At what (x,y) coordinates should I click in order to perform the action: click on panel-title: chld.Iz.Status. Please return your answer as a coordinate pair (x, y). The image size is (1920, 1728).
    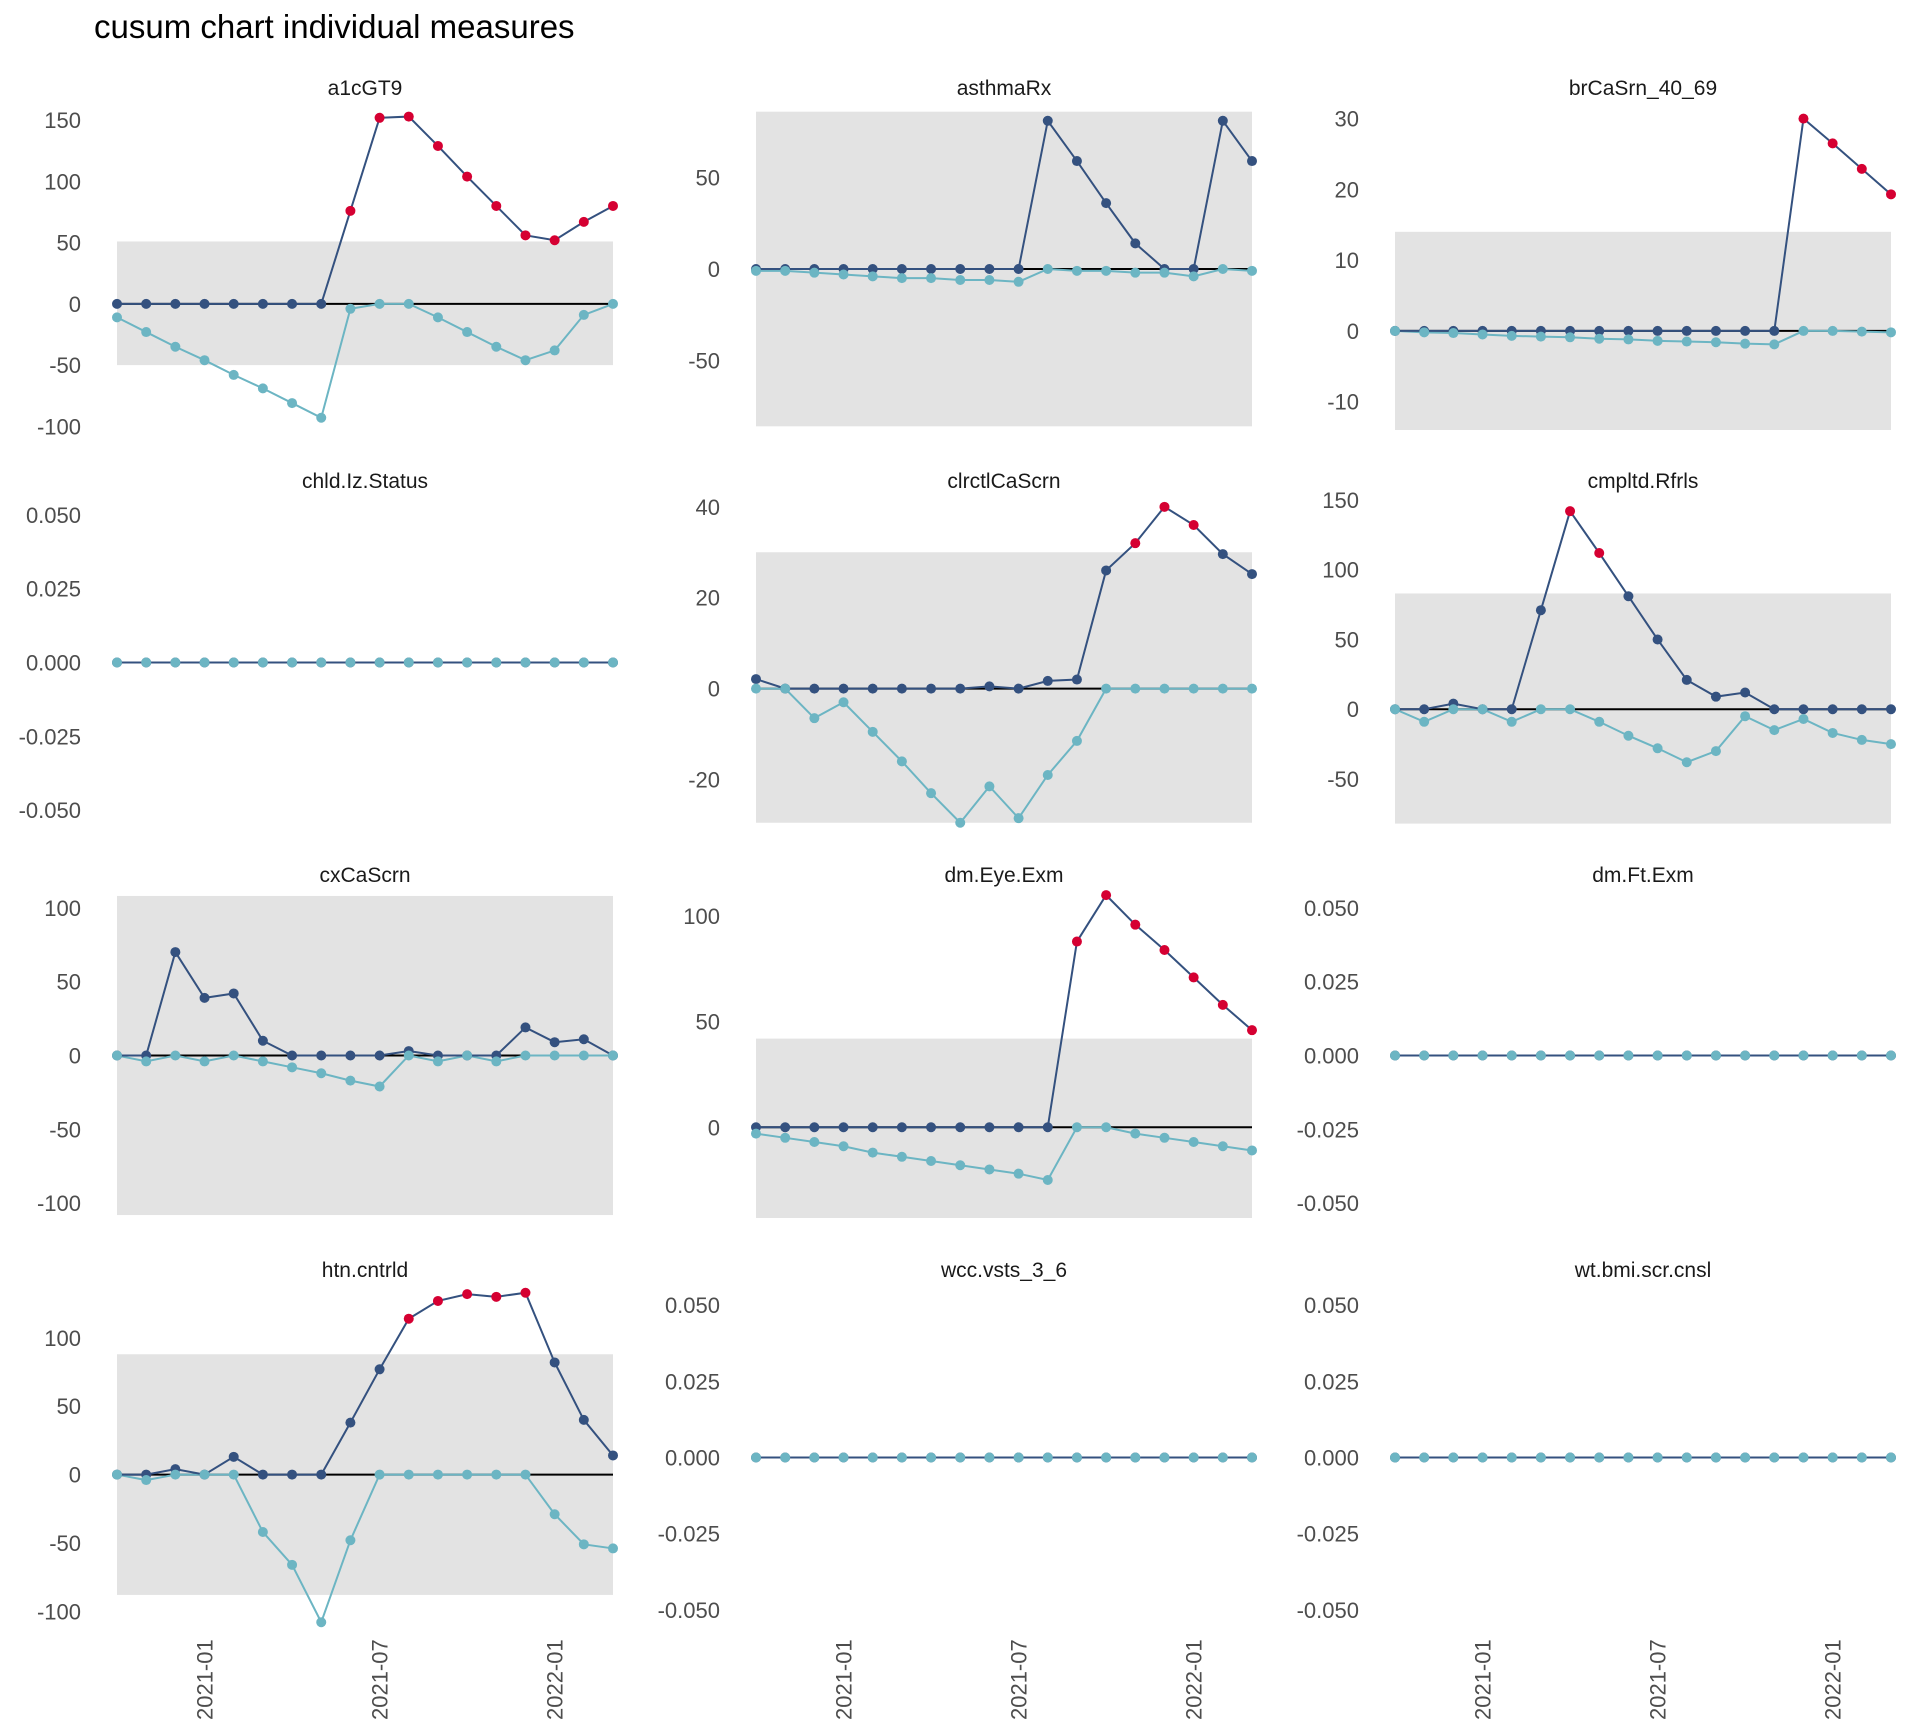
    Looking at the image, I should click on (365, 481).